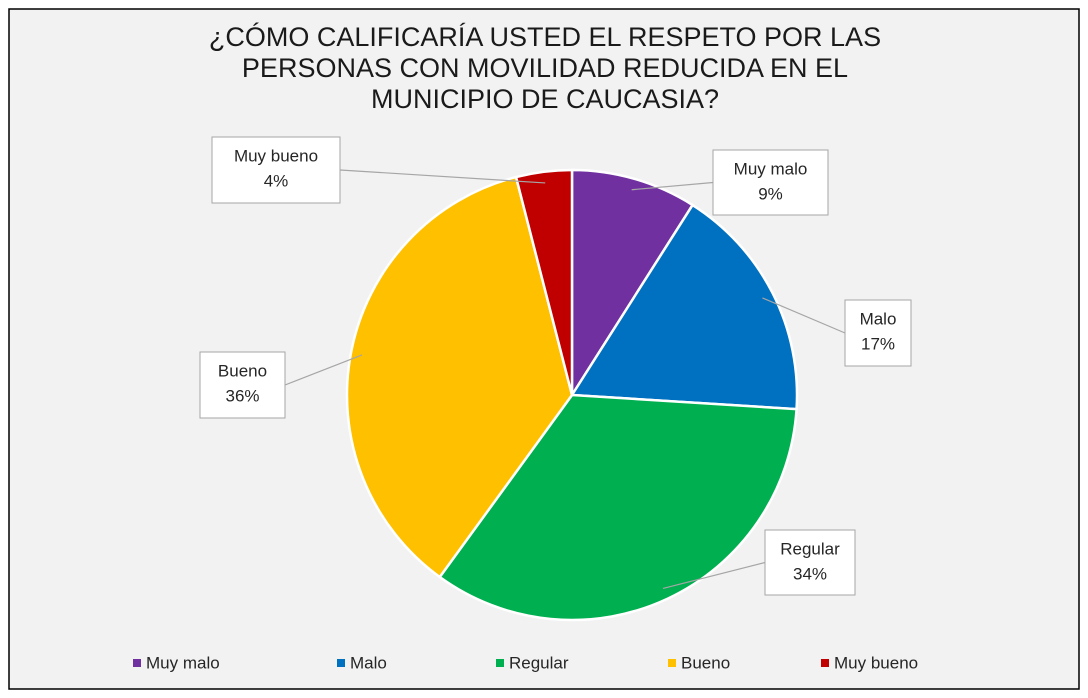 The width and height of the screenshot is (1088, 698). Describe the element at coordinates (276, 180) in the screenshot. I see `data-label: 4%` at that location.